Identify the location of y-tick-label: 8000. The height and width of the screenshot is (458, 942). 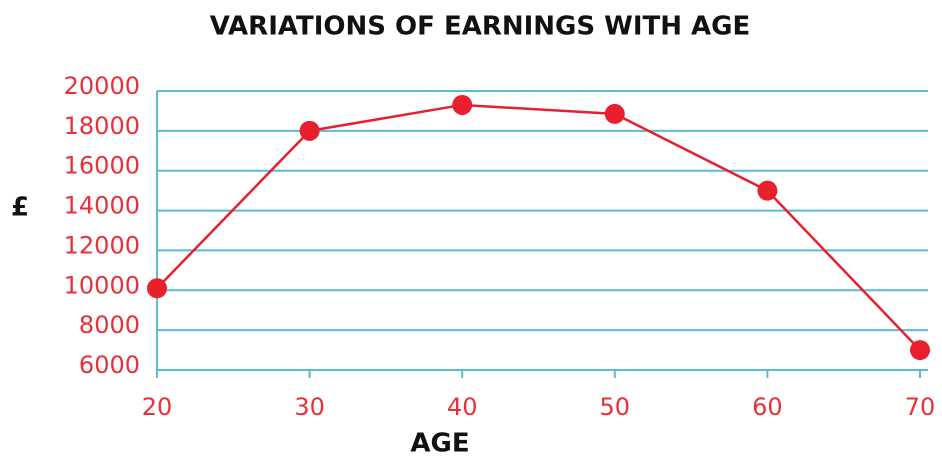
(109, 325).